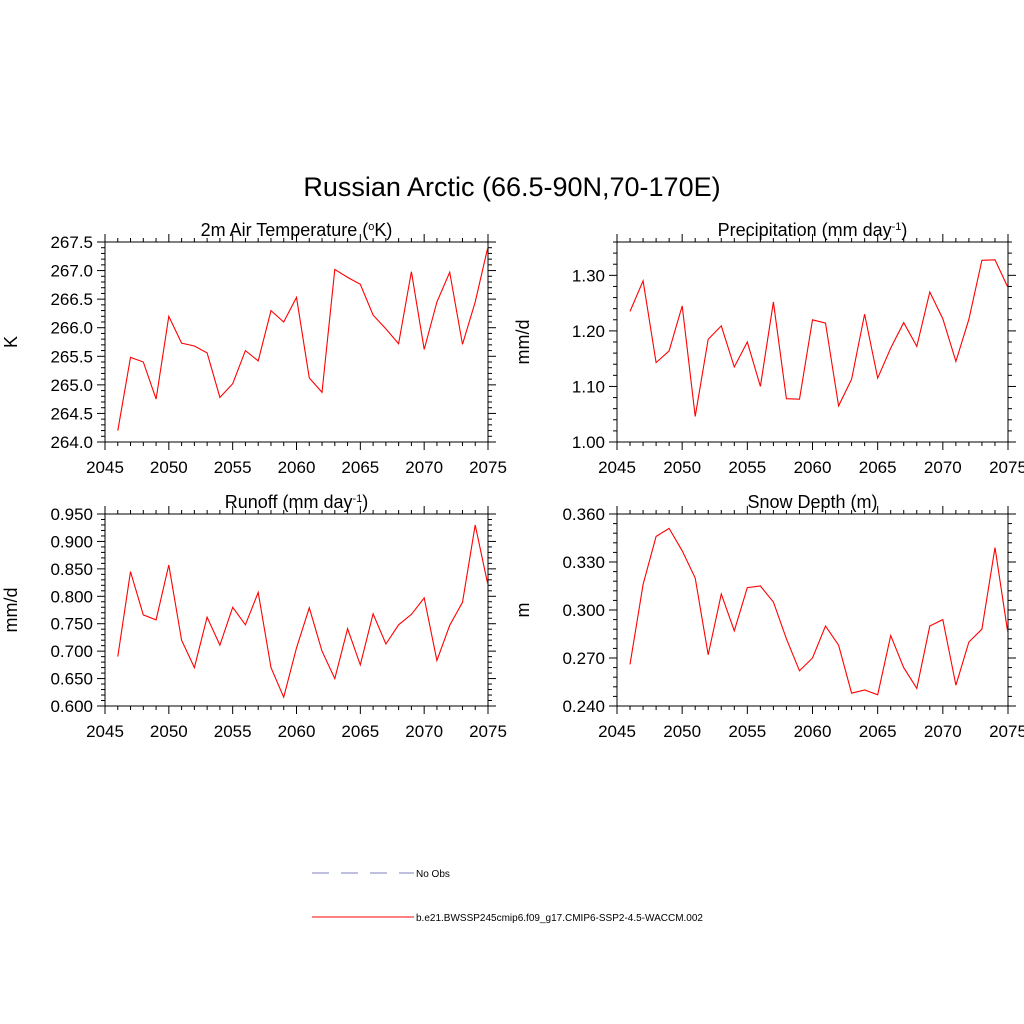  What do you see at coordinates (588, 386) in the screenshot?
I see `precipitation-ytick-label: 1.10` at bounding box center [588, 386].